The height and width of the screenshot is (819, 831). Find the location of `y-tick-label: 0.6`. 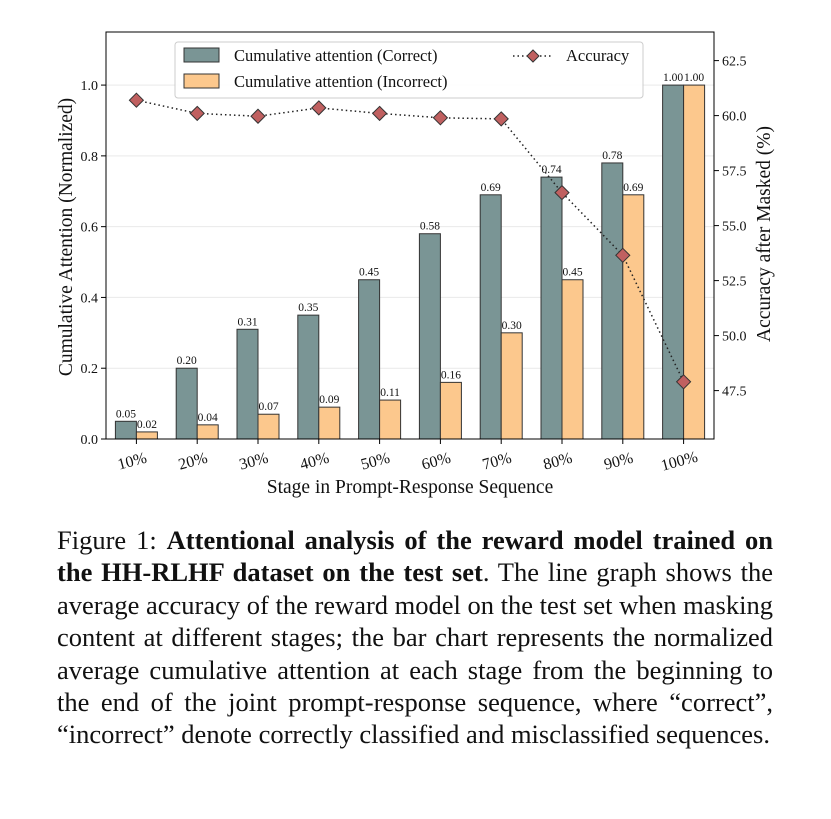

y-tick-label: 0.6 is located at coordinates (90, 228).